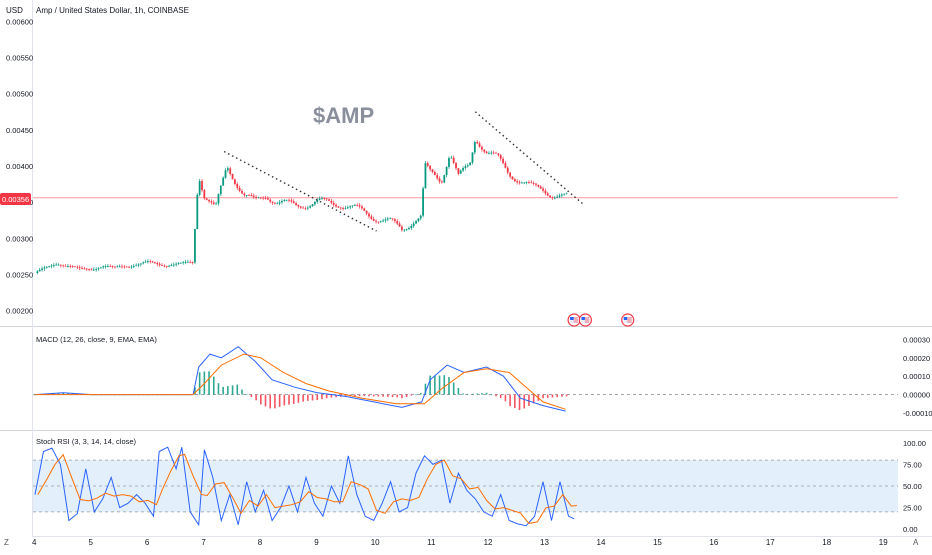 Image resolution: width=932 pixels, height=555 pixels. Describe the element at coordinates (203, 542) in the screenshot. I see `time-tick-label: 7` at that location.